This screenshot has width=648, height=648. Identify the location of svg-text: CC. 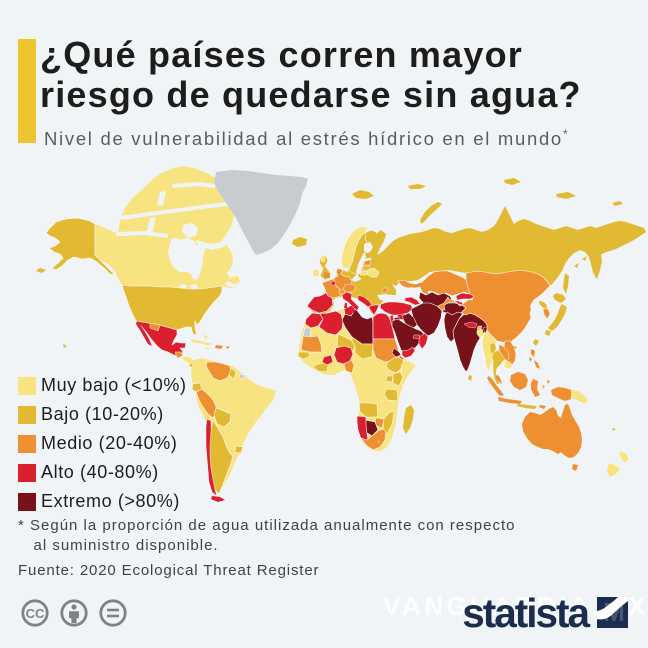
(35, 613).